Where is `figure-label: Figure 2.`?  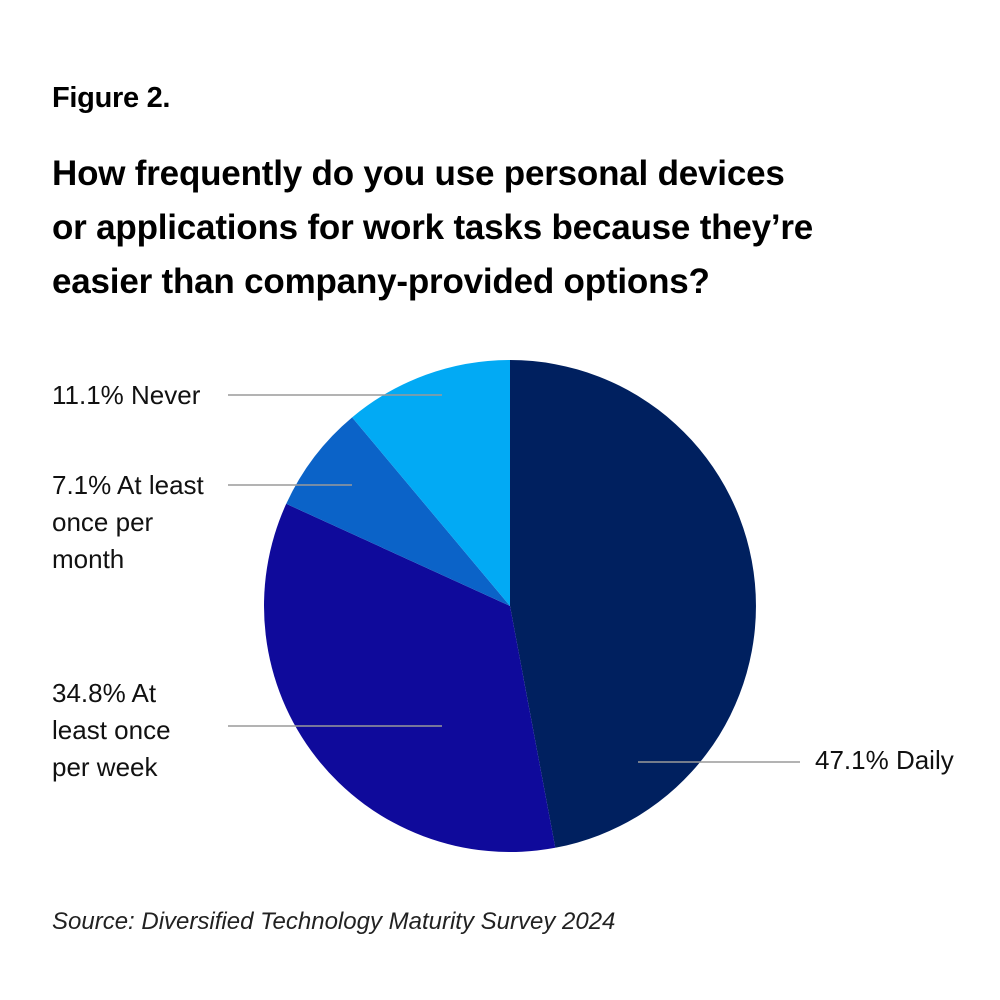 figure-label: Figure 2. is located at coordinates (111, 98).